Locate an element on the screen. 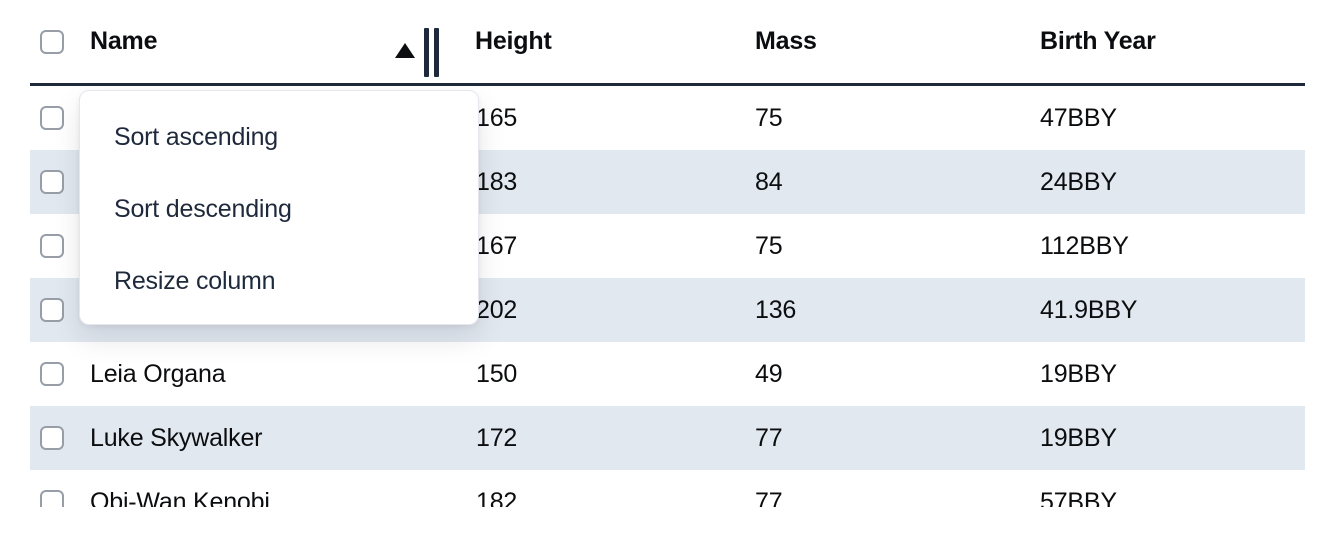  column-header-height: Height is located at coordinates (513, 41).